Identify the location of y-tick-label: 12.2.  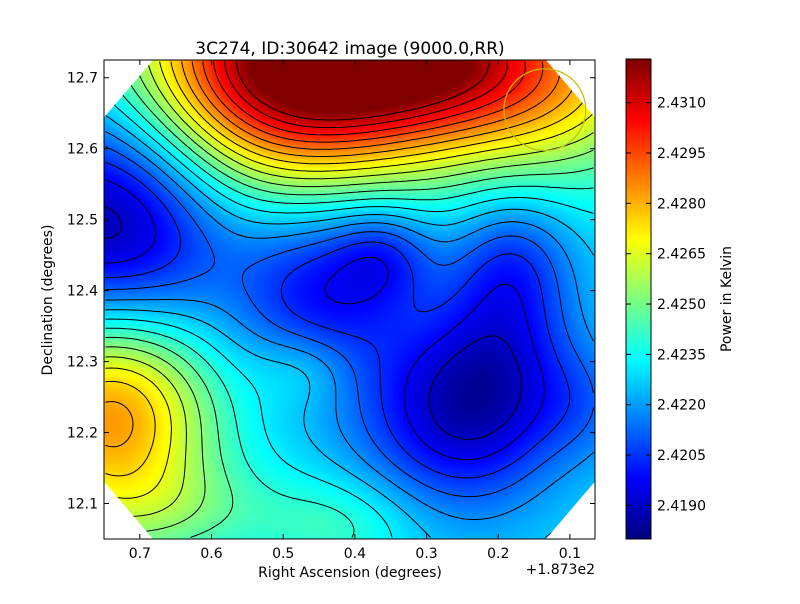
(82, 434).